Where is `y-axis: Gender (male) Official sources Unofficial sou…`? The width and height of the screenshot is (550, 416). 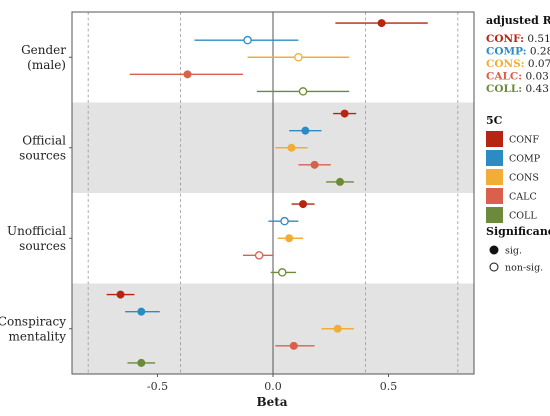
y-axis: Gender (male) Official sources Unofficial sou… is located at coordinates (36, 193).